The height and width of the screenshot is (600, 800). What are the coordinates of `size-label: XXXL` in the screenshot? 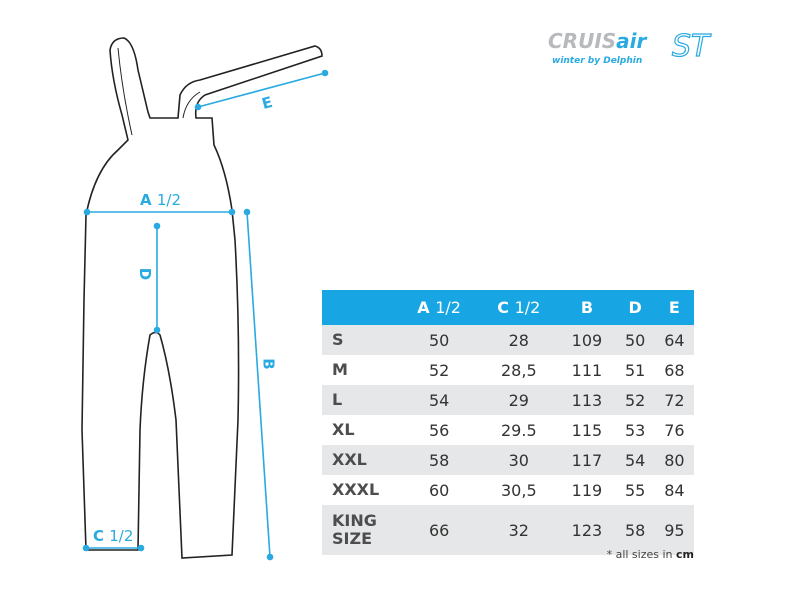 It's located at (356, 489).